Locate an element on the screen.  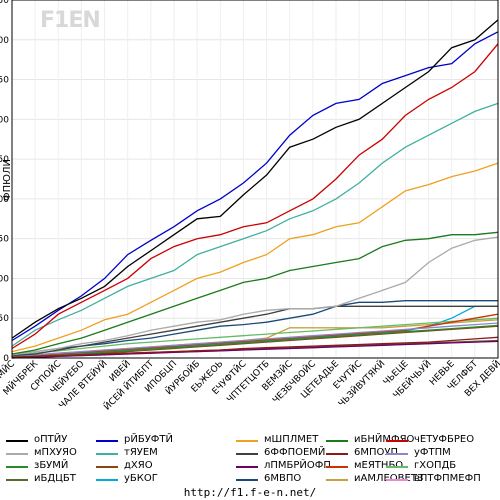
y-tick-label: 0 is located at coordinates (6, 359).